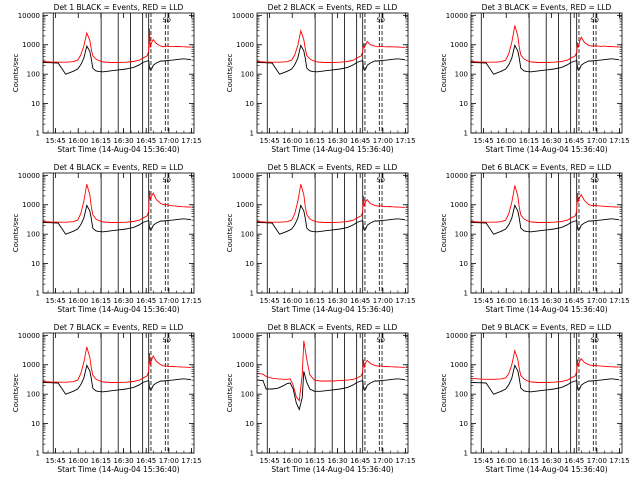 The width and height of the screenshot is (640, 480). Describe the element at coordinates (166, 340) in the screenshot. I see `det-7-sd-label: SD` at that location.